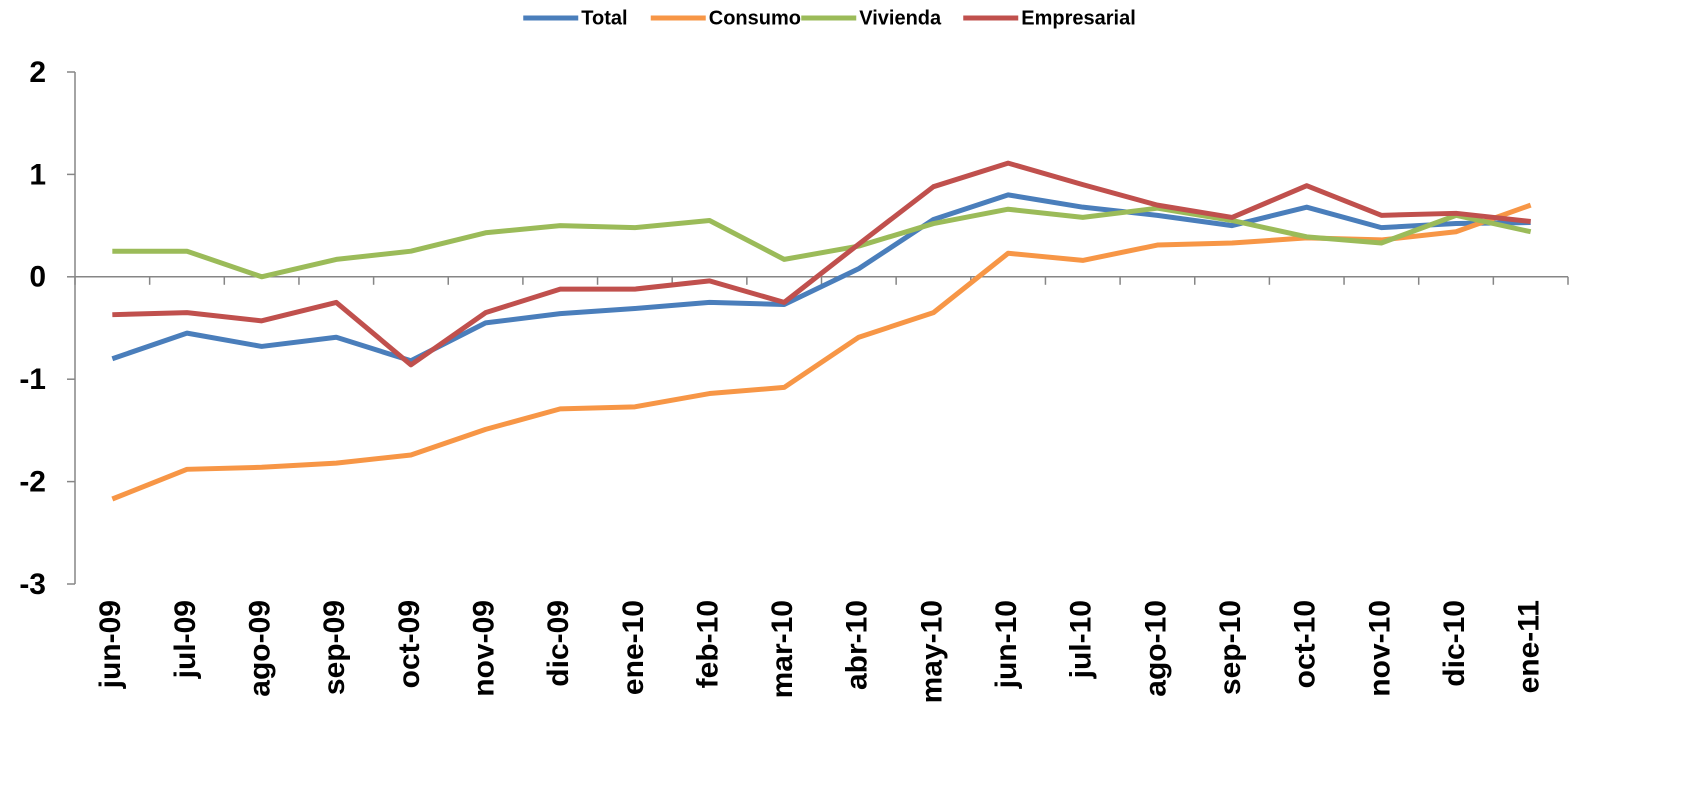 This screenshot has width=1683, height=803. What do you see at coordinates (1078, 18) in the screenshot?
I see `legend-label: Empresarial` at bounding box center [1078, 18].